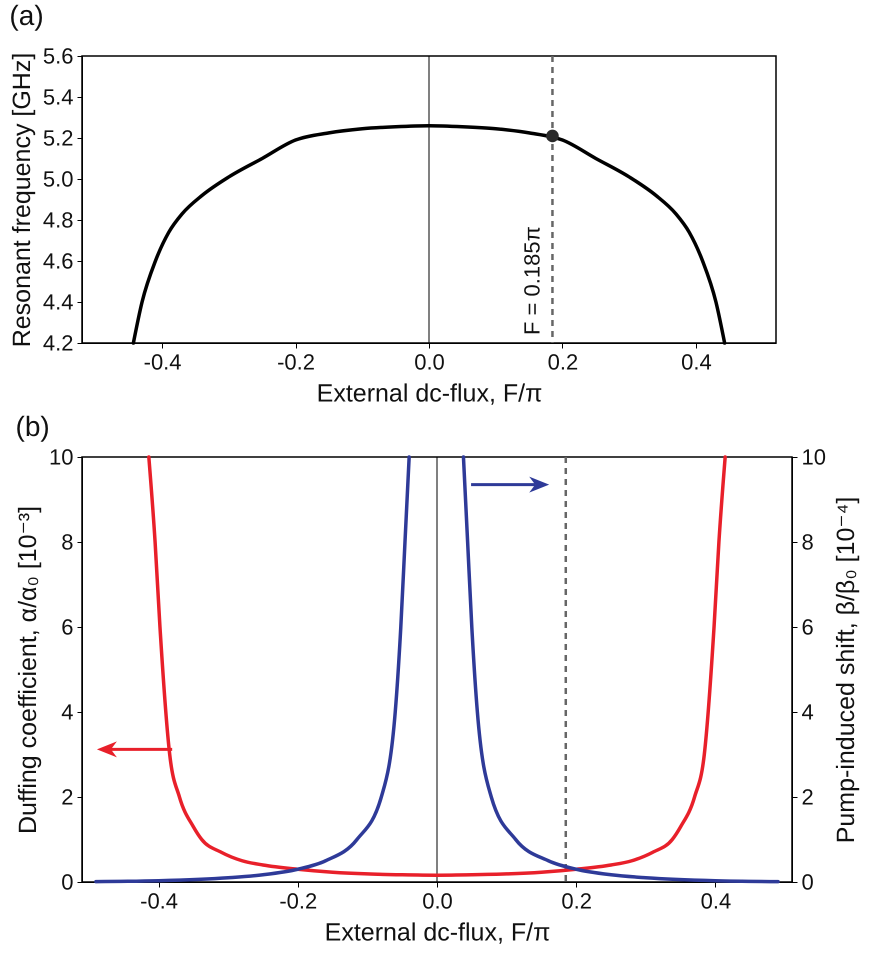  Describe the element at coordinates (846, 670) in the screenshot. I see `y2-axis-title: Pump-induced shift, β/β₀ [10⁻⁴]` at that location.